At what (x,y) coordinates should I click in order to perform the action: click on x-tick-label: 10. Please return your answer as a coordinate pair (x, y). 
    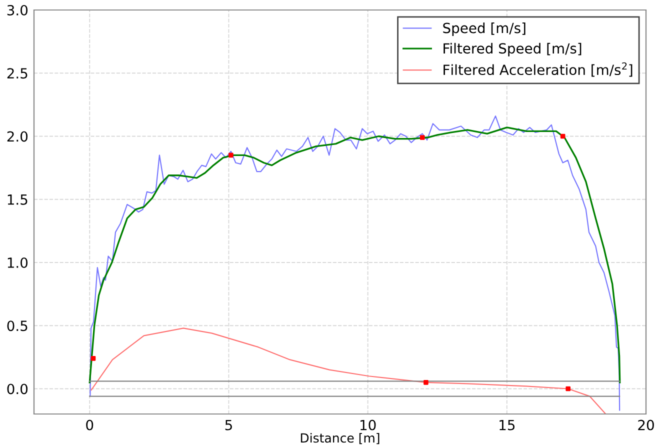
    Looking at the image, I should click on (368, 425).